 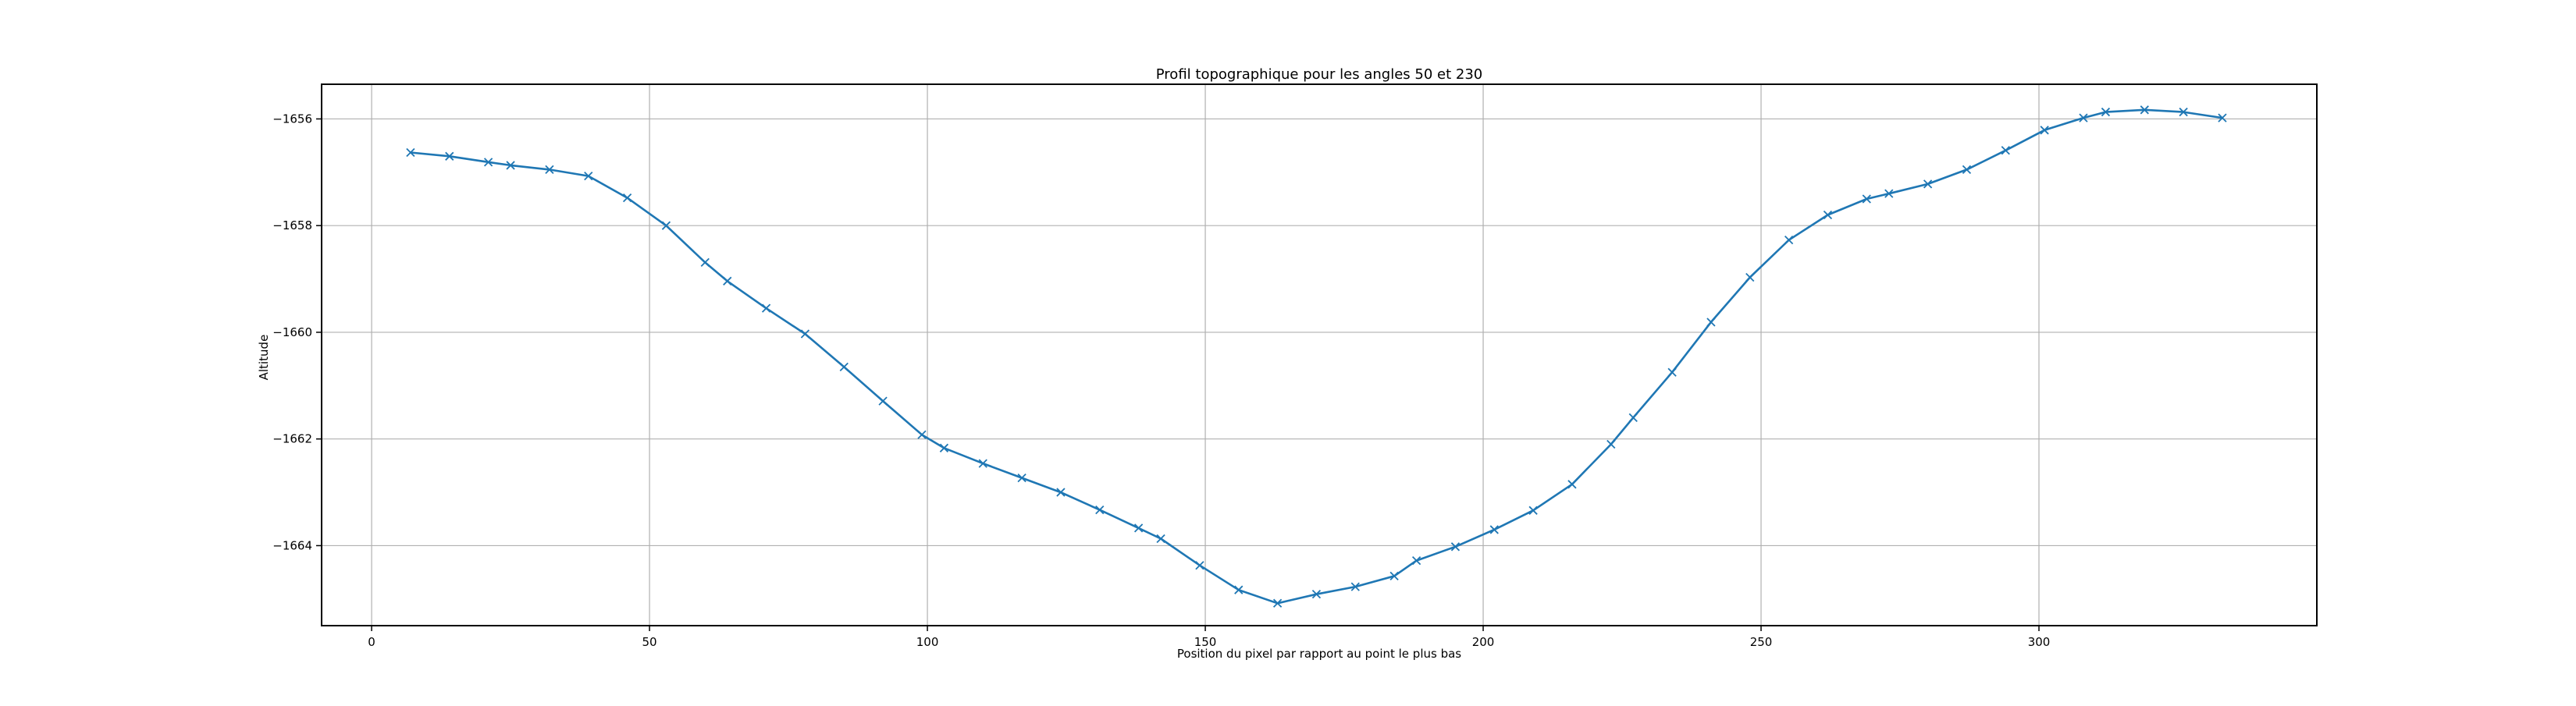 What do you see at coordinates (928, 642) in the screenshot?
I see `x-tick-label: 100` at bounding box center [928, 642].